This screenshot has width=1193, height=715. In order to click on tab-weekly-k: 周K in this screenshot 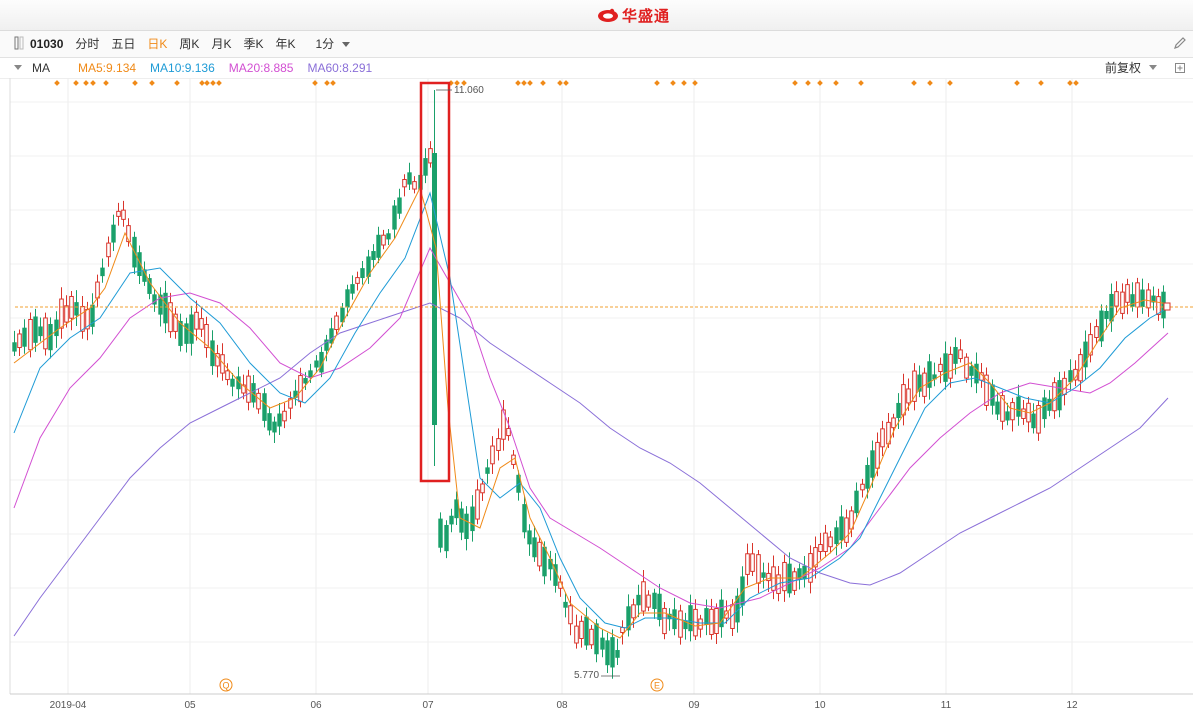, I will do `click(189, 44)`.